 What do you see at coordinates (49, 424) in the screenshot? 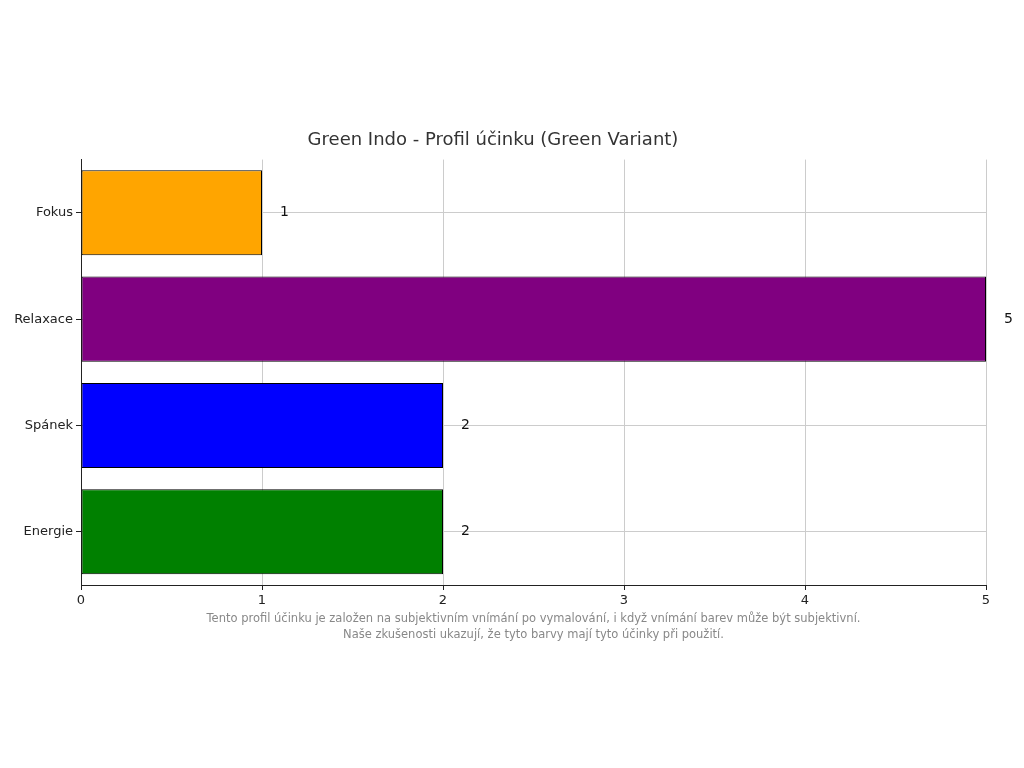
I see `y-tick-label: Spánek` at bounding box center [49, 424].